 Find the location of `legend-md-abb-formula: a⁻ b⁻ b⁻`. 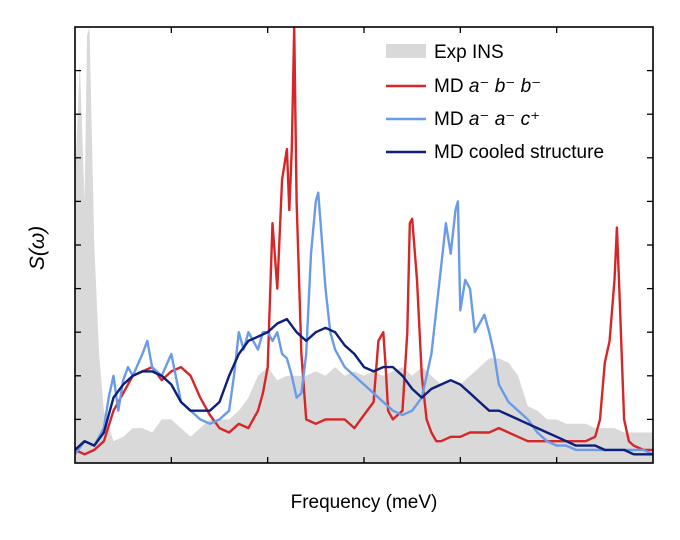

legend-md-abb-formula: a⁻ b⁻ b⁻ is located at coordinates (505, 86).